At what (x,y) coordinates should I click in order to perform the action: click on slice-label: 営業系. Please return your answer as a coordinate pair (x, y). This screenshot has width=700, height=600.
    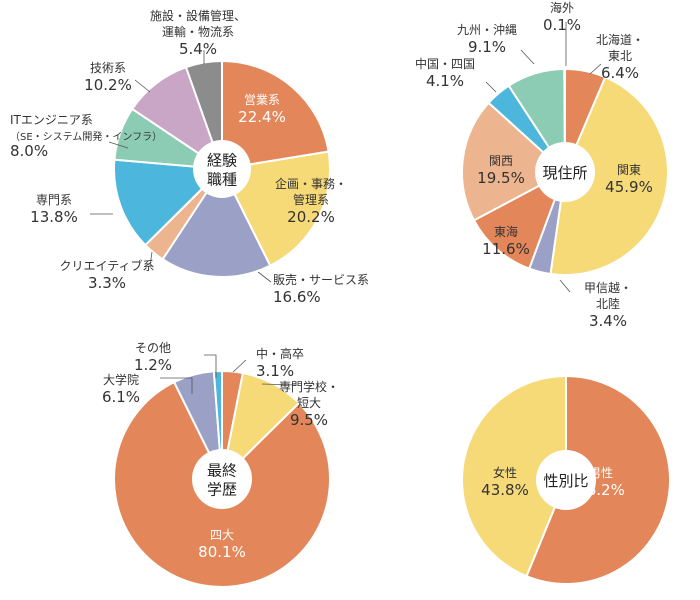
    Looking at the image, I should click on (262, 100).